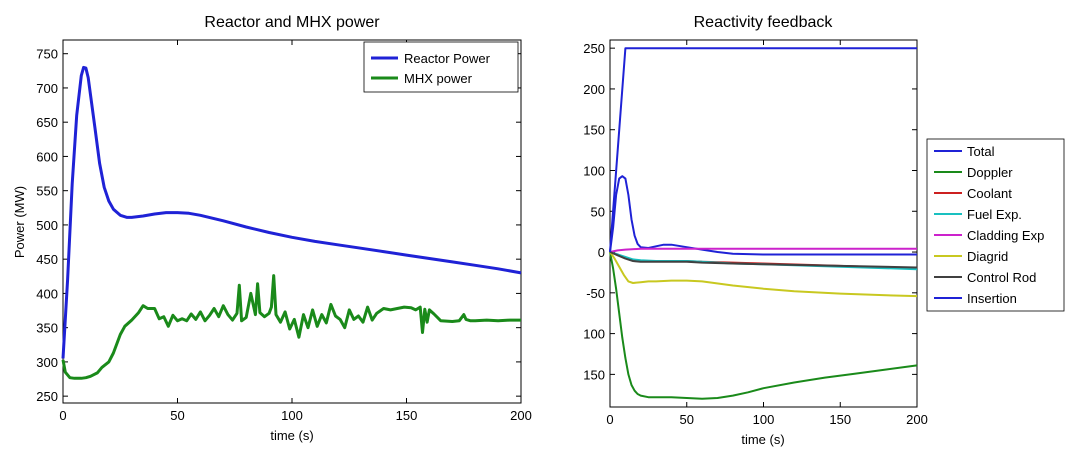  What do you see at coordinates (291, 327) in the screenshot?
I see `series-line-mhx-power` at bounding box center [291, 327].